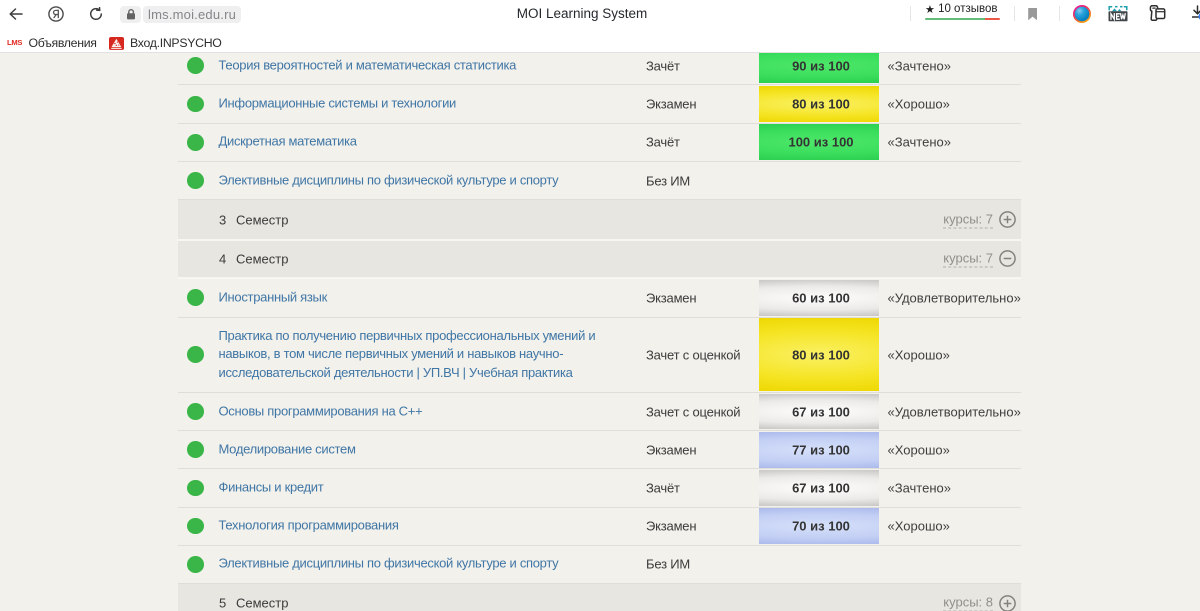 This screenshot has height=611, width=1200. Describe the element at coordinates (14, 42) in the screenshot. I see `svg-text: LMS` at that location.